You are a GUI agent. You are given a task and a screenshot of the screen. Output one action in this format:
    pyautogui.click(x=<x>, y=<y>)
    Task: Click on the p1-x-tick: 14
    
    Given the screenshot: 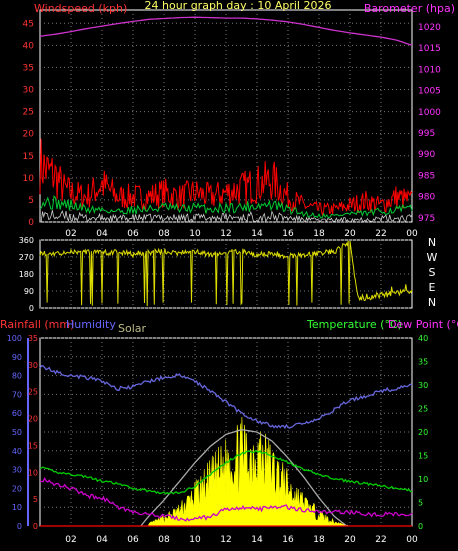 What is the action you would take?
    pyautogui.click(x=257, y=234)
    